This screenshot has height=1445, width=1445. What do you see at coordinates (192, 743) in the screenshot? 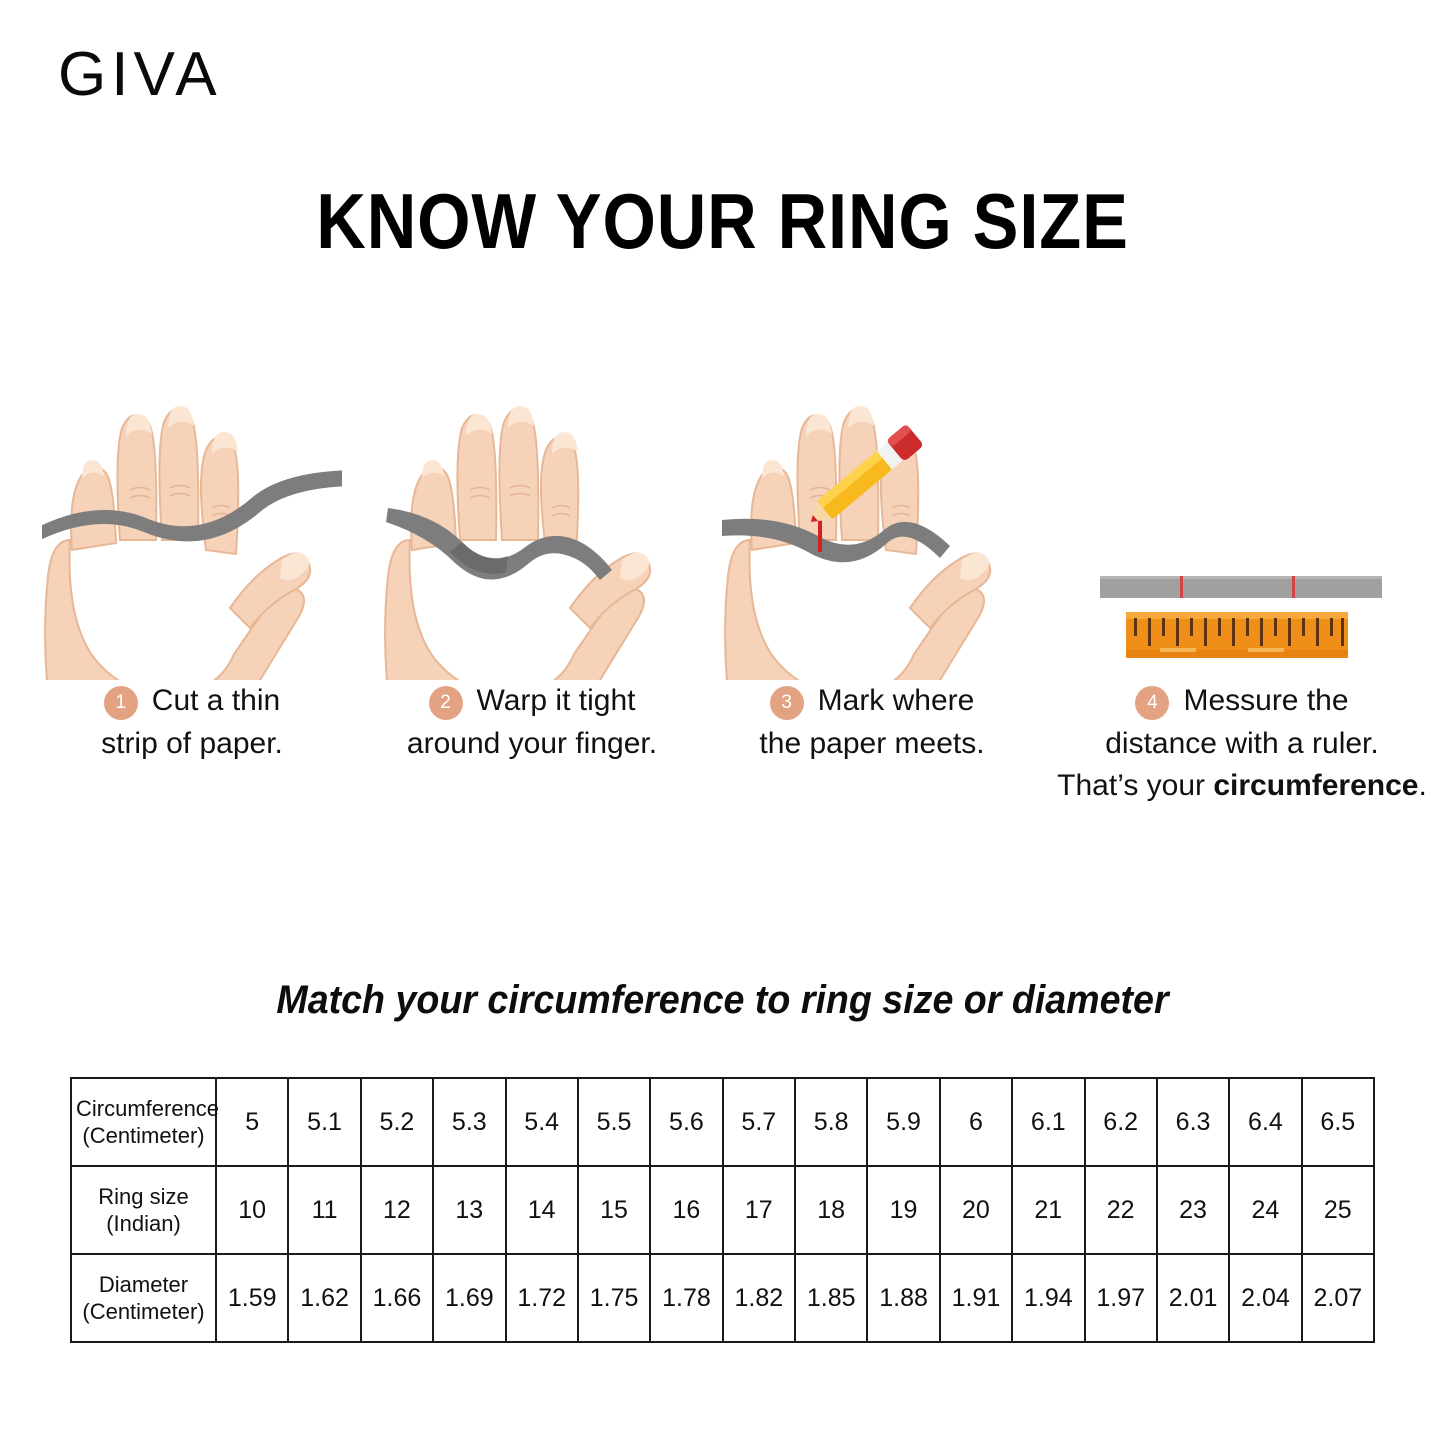
I see `step-1-line-2: strip of paper.` at bounding box center [192, 743].